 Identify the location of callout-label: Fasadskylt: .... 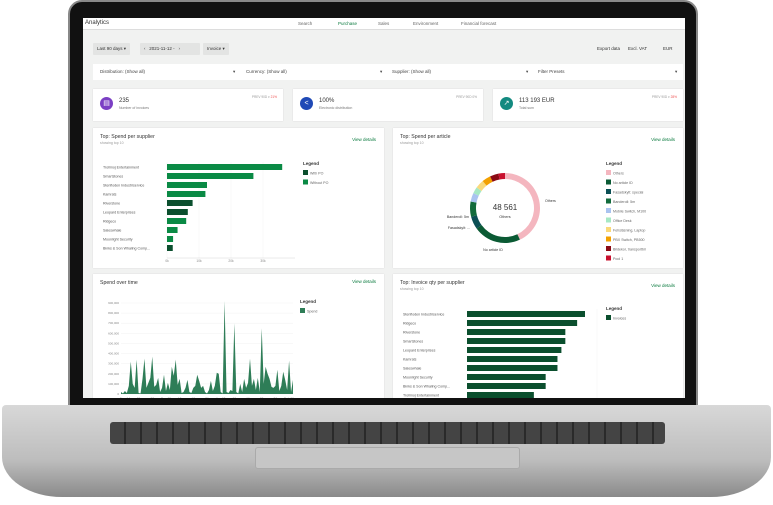
(459, 228).